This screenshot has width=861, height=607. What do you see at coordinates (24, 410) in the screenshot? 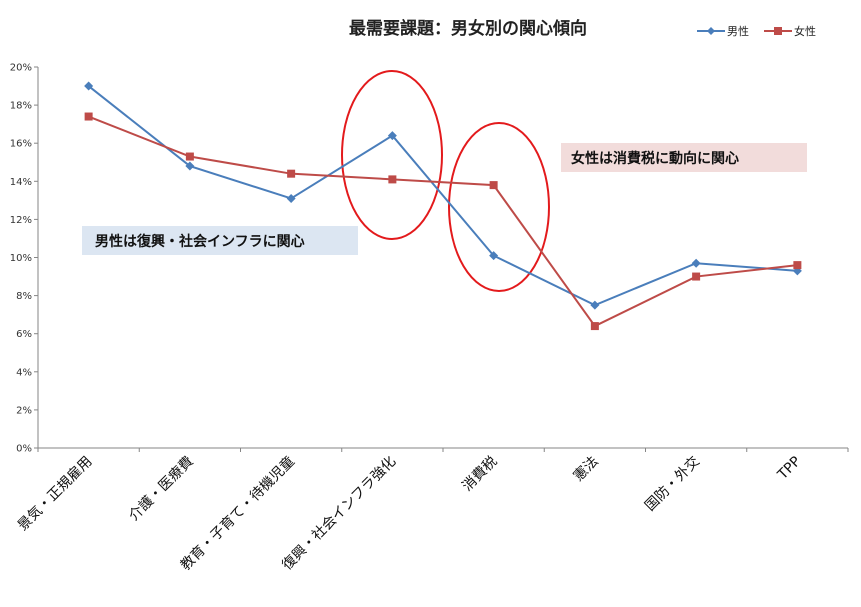
I see `y-tick-label: 2%` at bounding box center [24, 410].